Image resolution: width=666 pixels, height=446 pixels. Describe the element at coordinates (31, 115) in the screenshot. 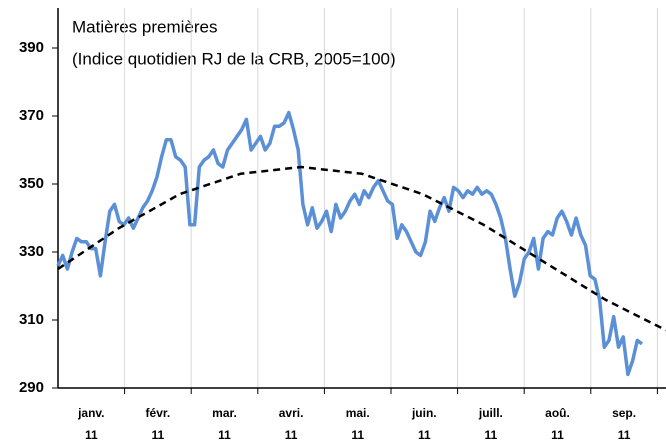

I see `y-tick-label: 370` at that location.